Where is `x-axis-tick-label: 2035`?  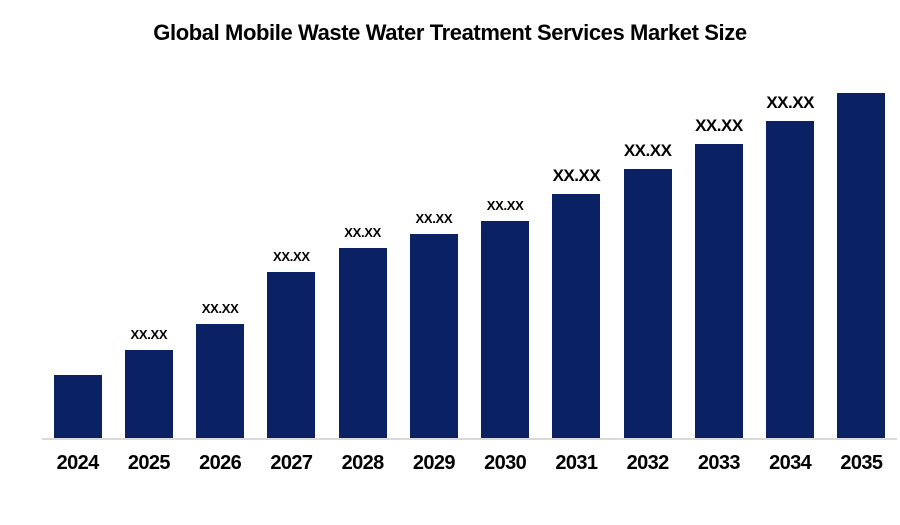
x-axis-tick-label: 2035 is located at coordinates (861, 463).